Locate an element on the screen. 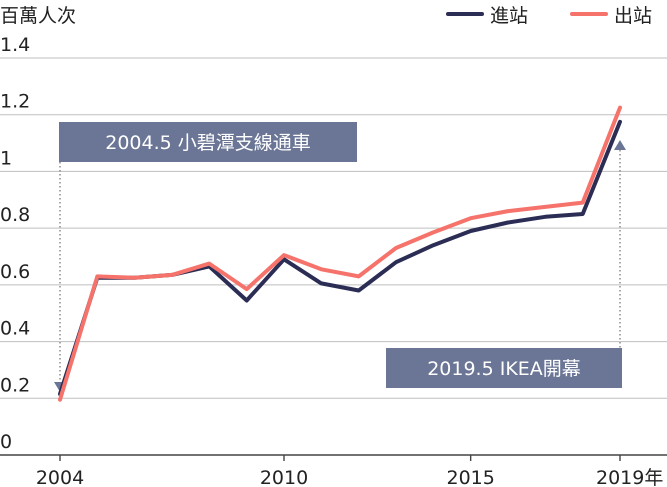 This screenshot has height=487, width=667. x-axis-ticks: 2004 2010 2015 2019年 is located at coordinates (349, 471).